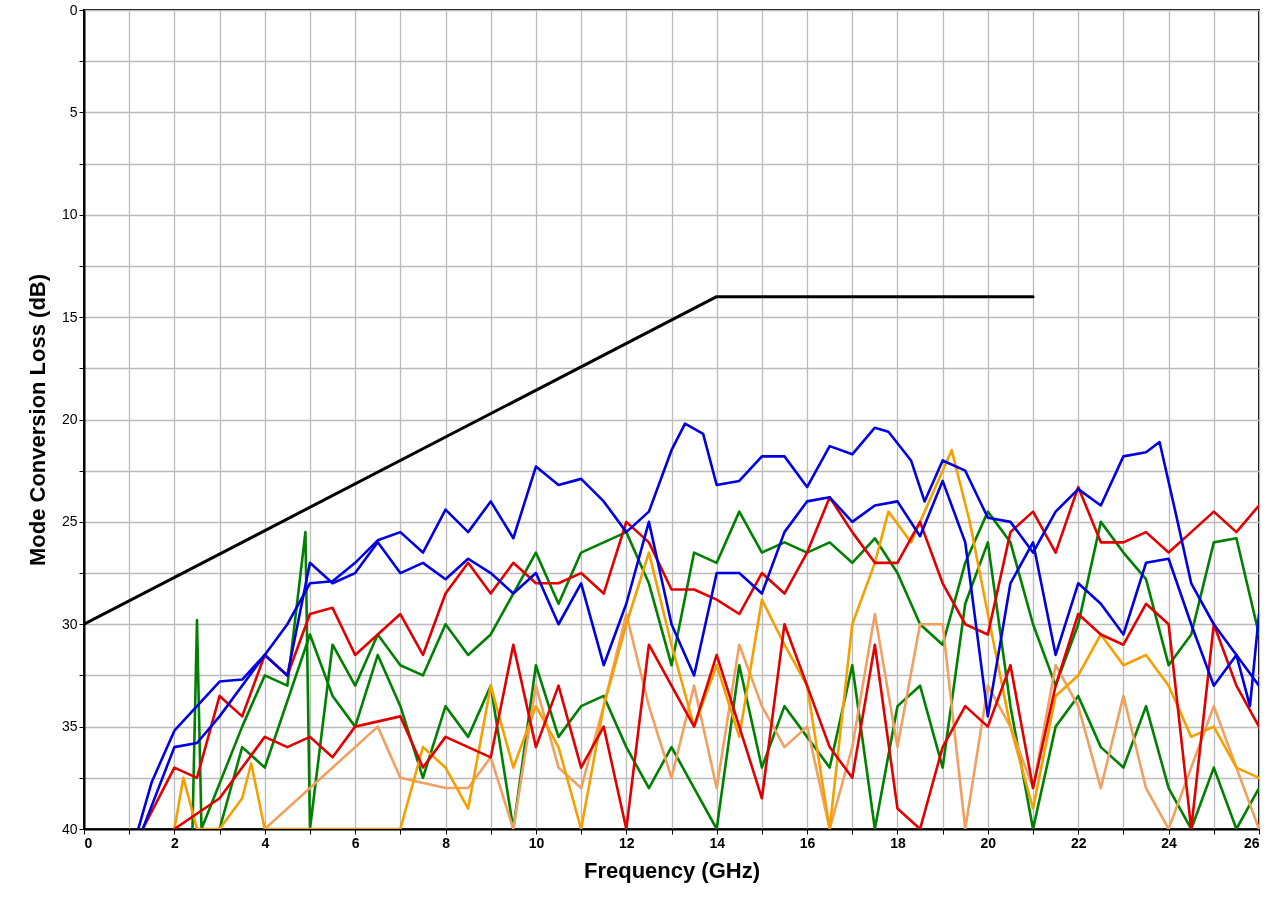  What do you see at coordinates (1078, 842) in the screenshot?
I see `x-tick-label: 22` at bounding box center [1078, 842].